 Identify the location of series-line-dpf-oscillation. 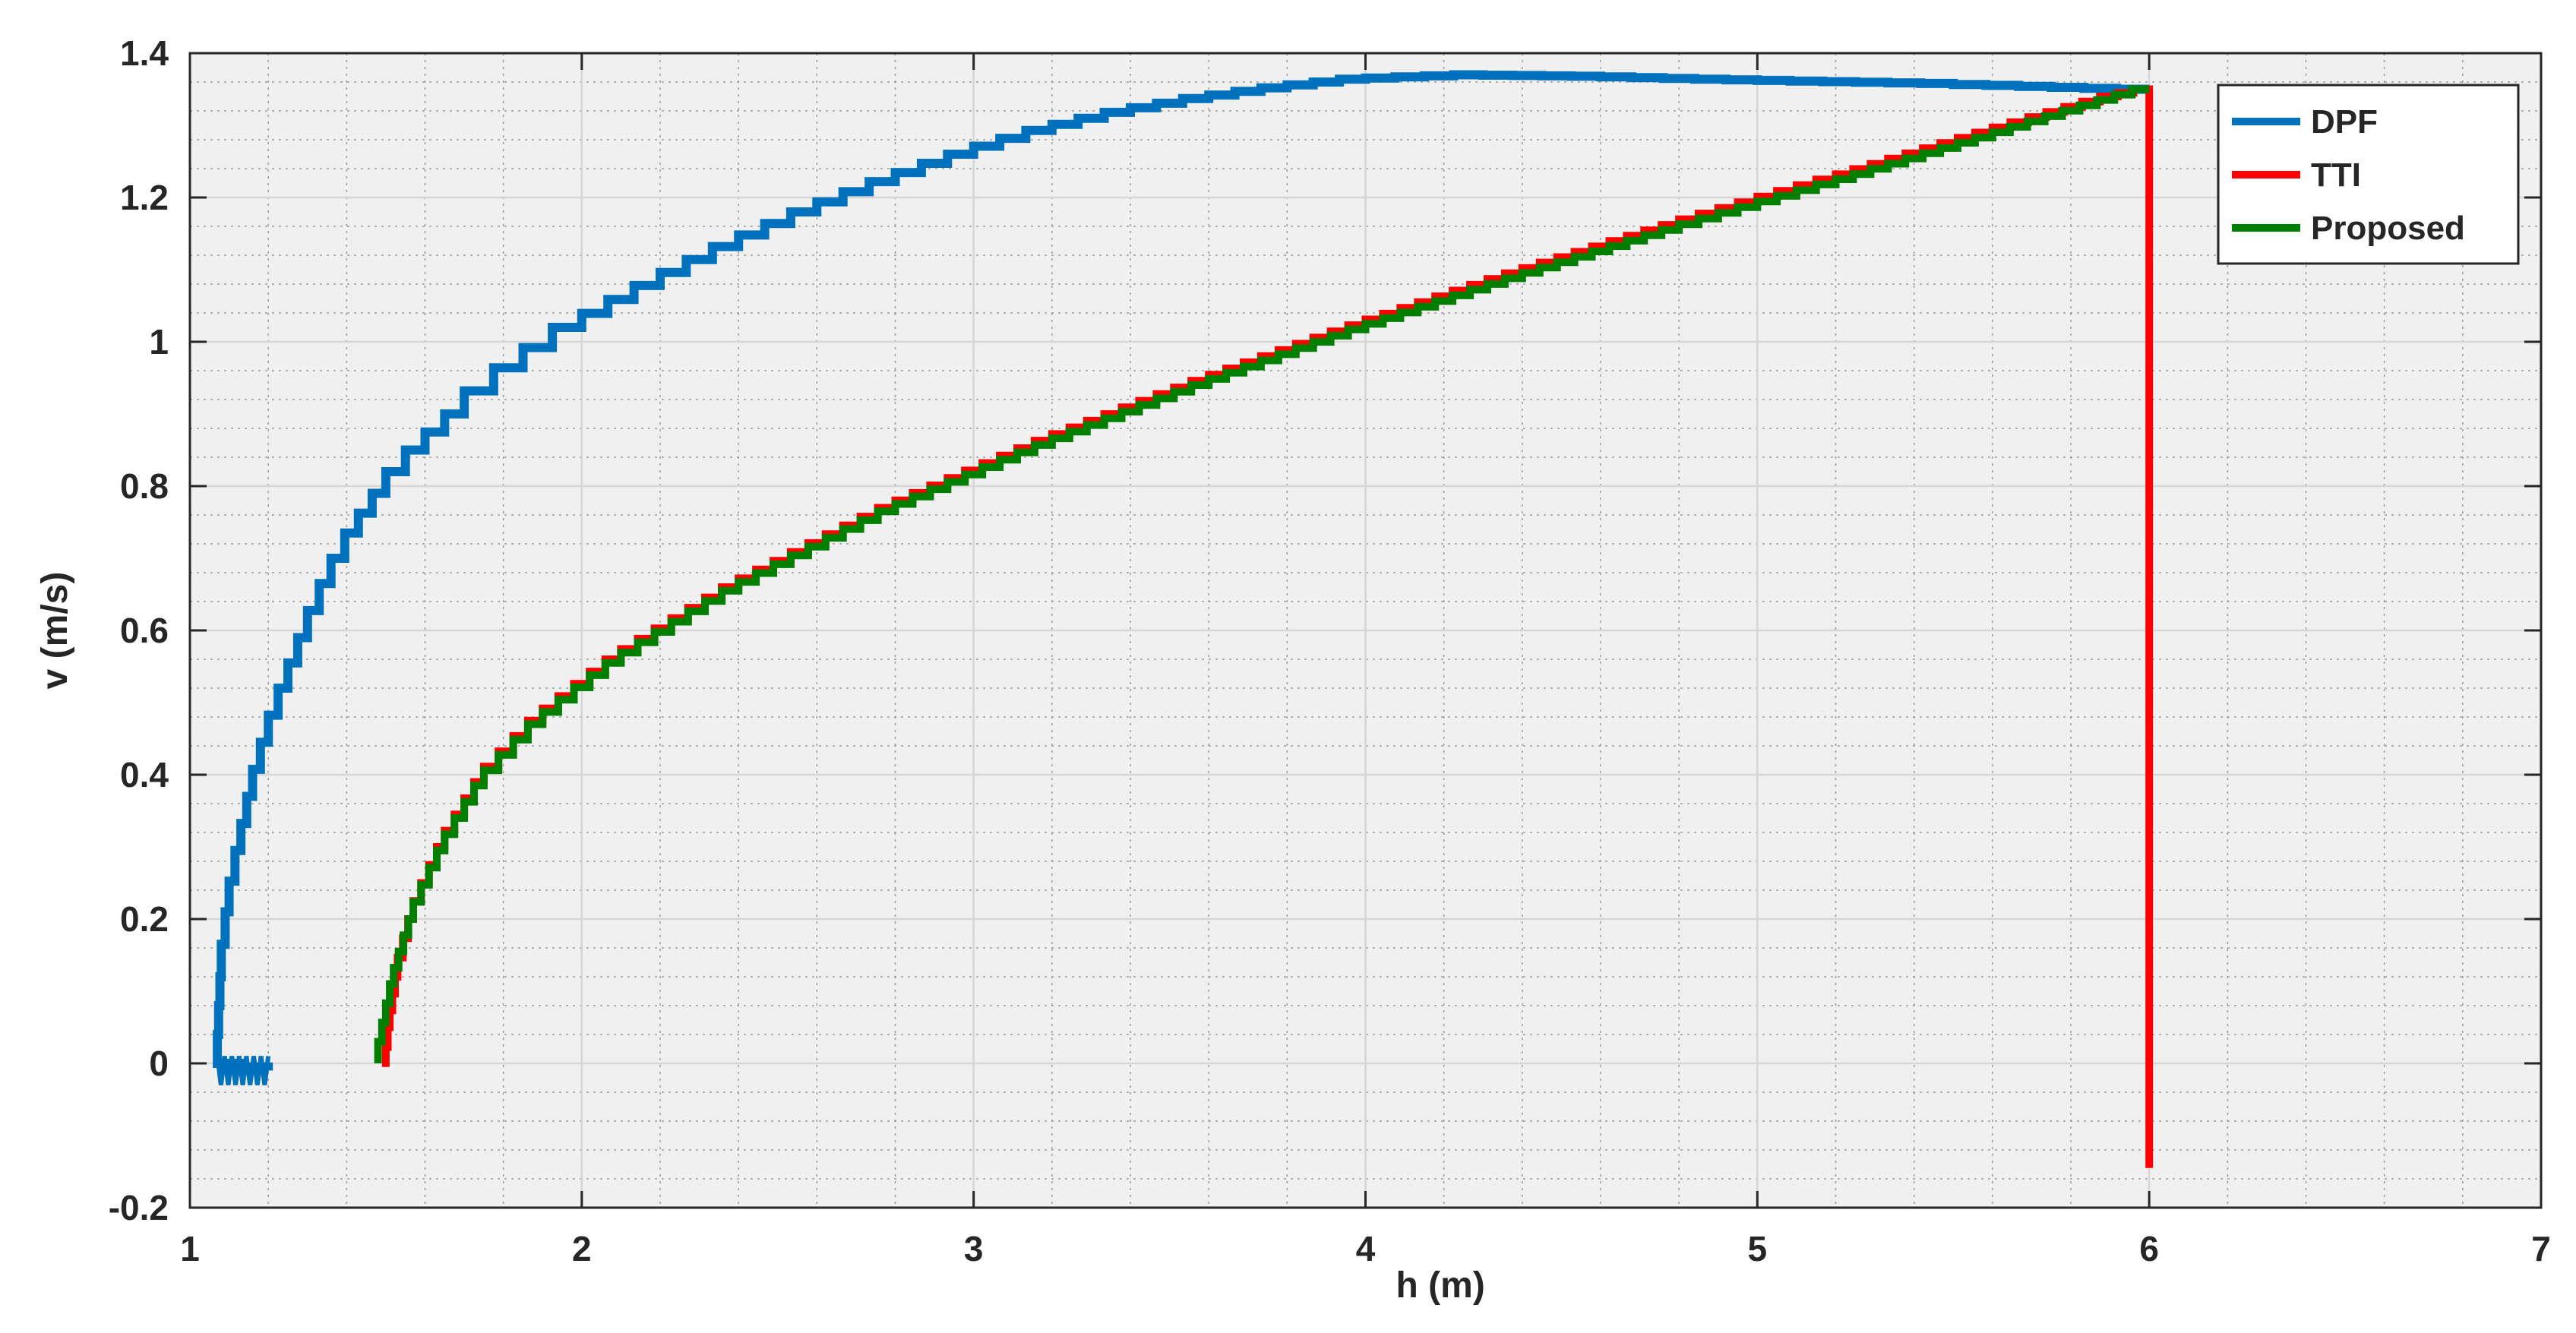
(243, 1070).